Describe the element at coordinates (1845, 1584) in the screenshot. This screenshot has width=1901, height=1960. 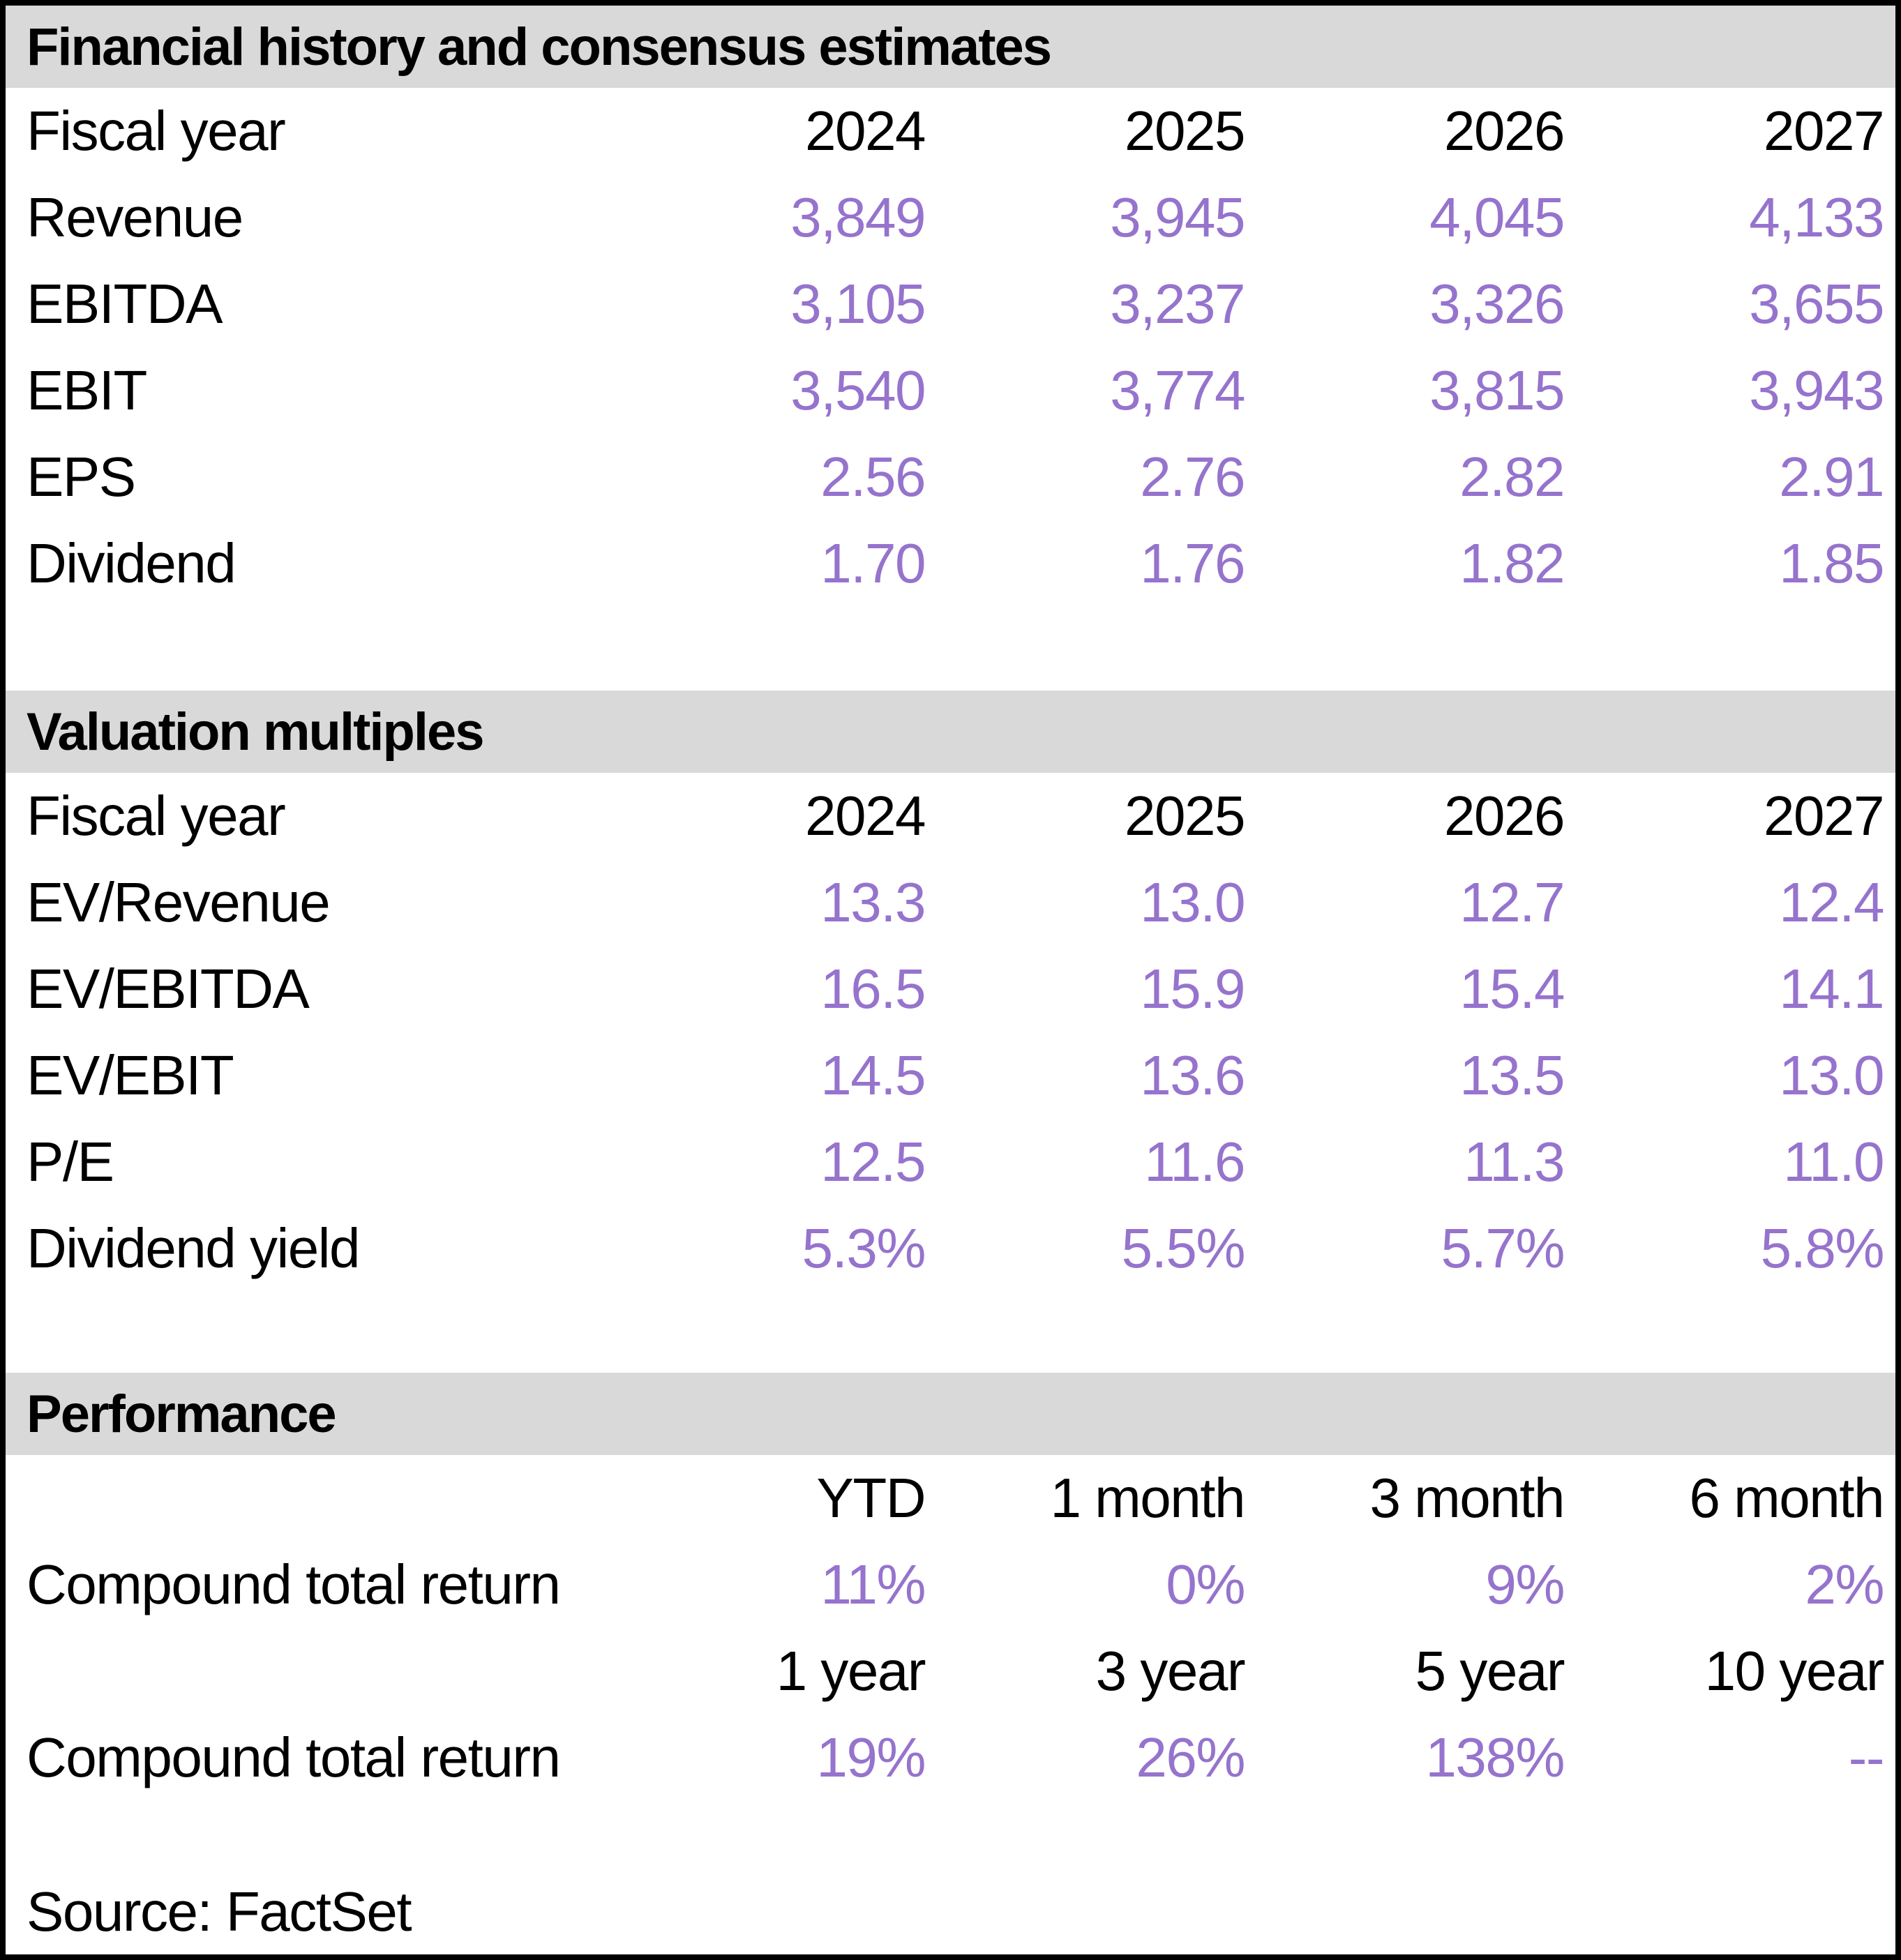
I see `value-cell: 2%` at that location.